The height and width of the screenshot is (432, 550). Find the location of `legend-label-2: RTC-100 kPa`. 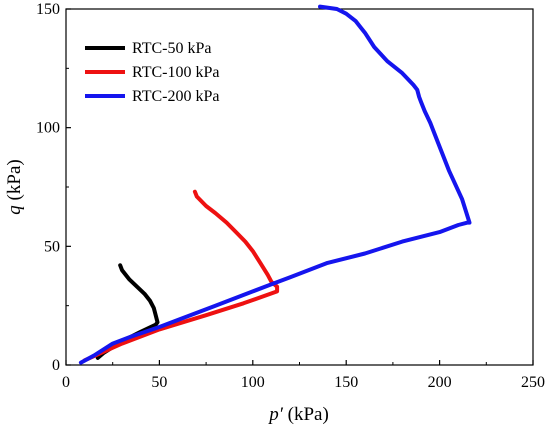

legend-label-2: RTC-100 kPa is located at coordinates (175, 72).